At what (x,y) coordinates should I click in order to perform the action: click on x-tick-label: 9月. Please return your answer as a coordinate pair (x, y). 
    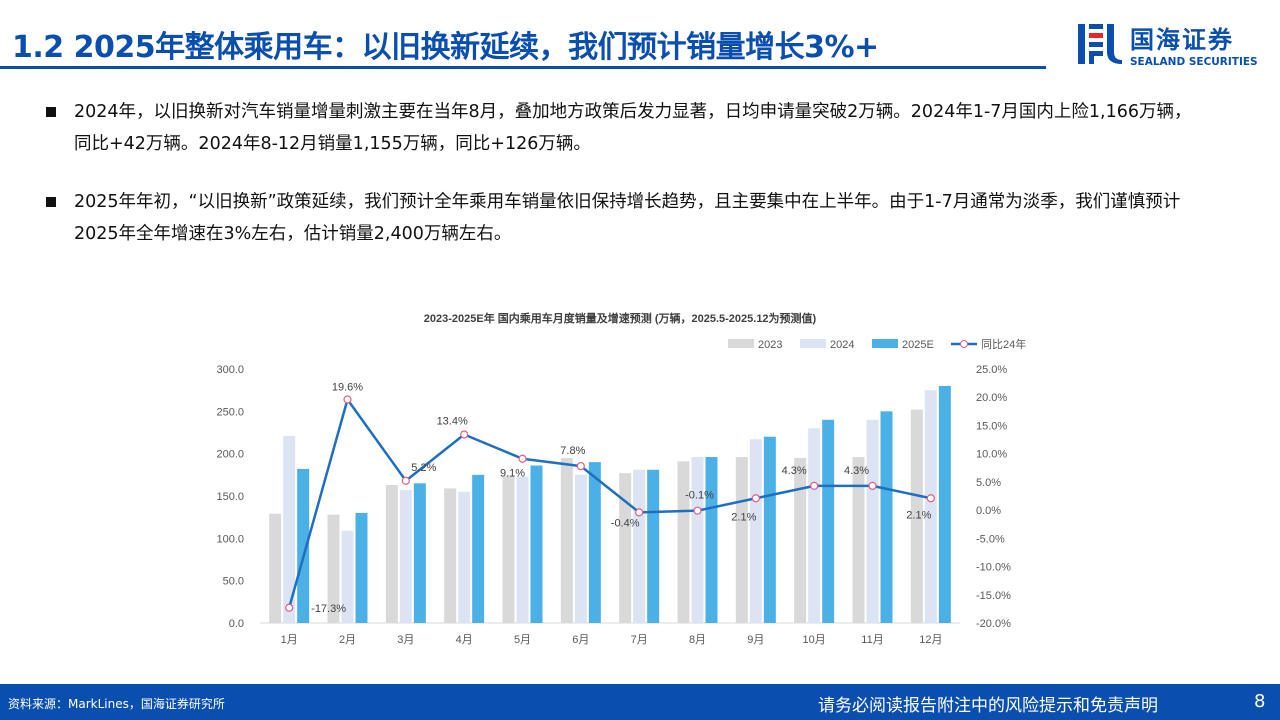
    Looking at the image, I should click on (755, 640).